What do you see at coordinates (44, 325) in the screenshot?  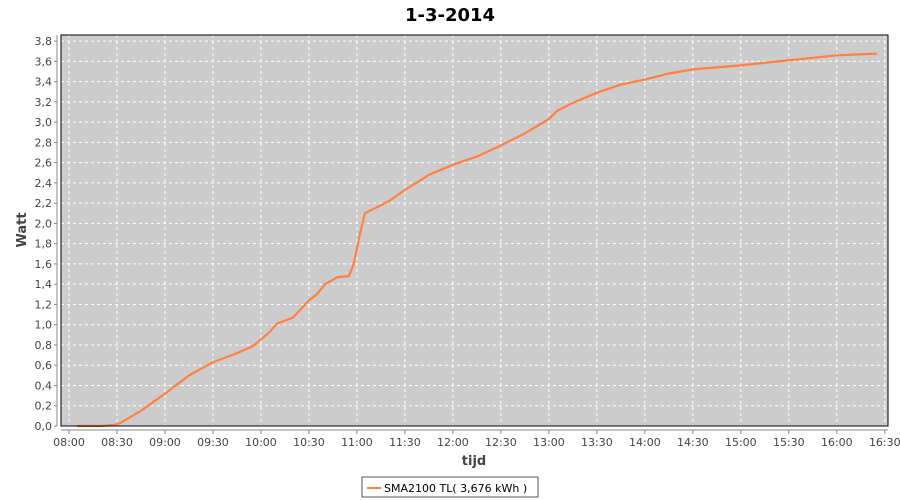 I see `y-tick-label: 1,0` at bounding box center [44, 325].